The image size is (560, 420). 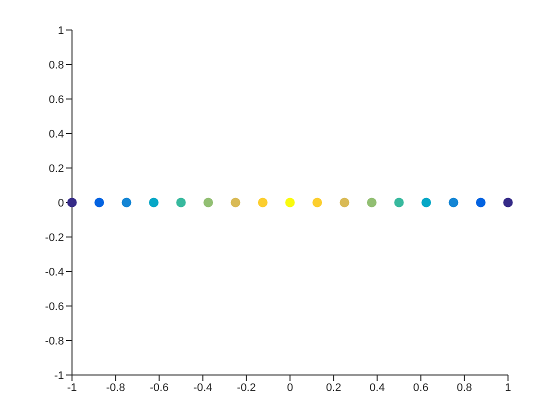 I want to click on x-tick-label: 0.2, so click(x=334, y=388).